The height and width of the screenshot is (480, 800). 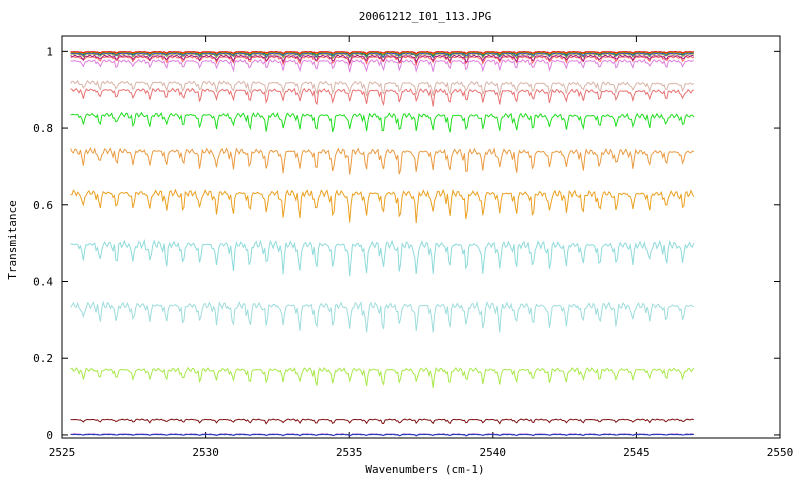 I want to click on x-tick-label: 2550, so click(x=780, y=452).